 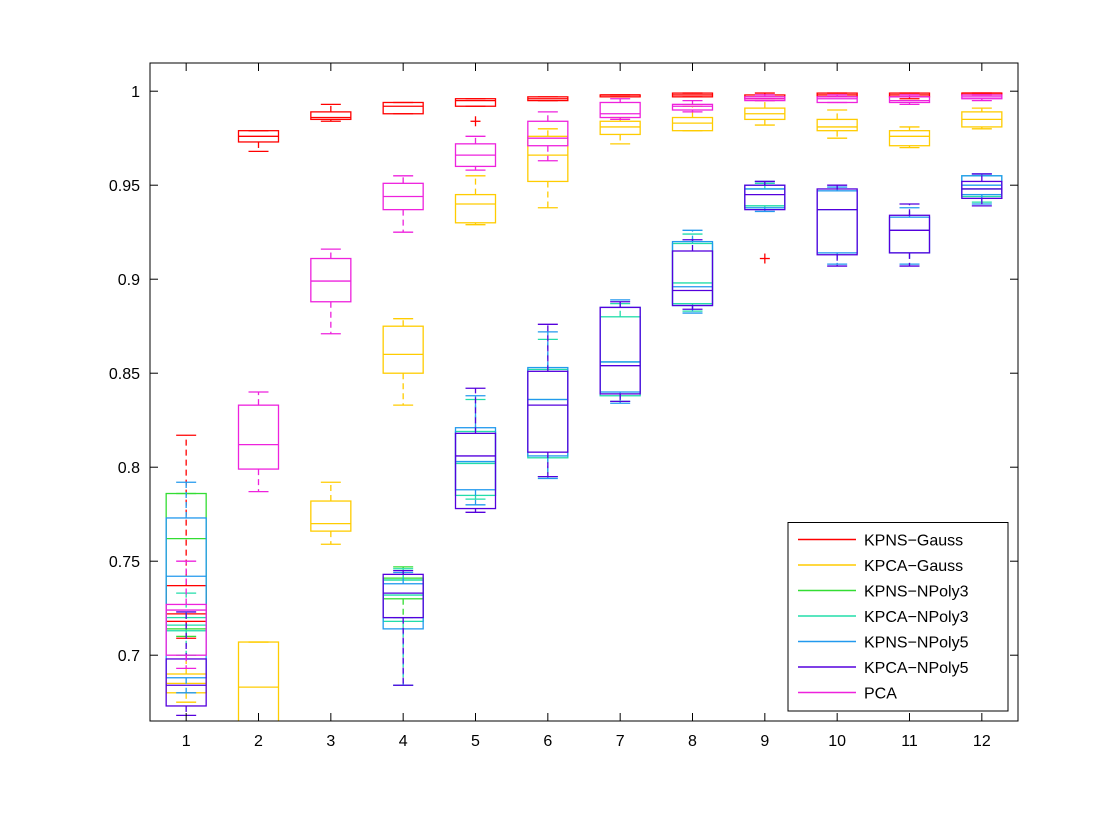 What do you see at coordinates (129, 280) in the screenshot?
I see `y-tick-label: 0.9` at bounding box center [129, 280].